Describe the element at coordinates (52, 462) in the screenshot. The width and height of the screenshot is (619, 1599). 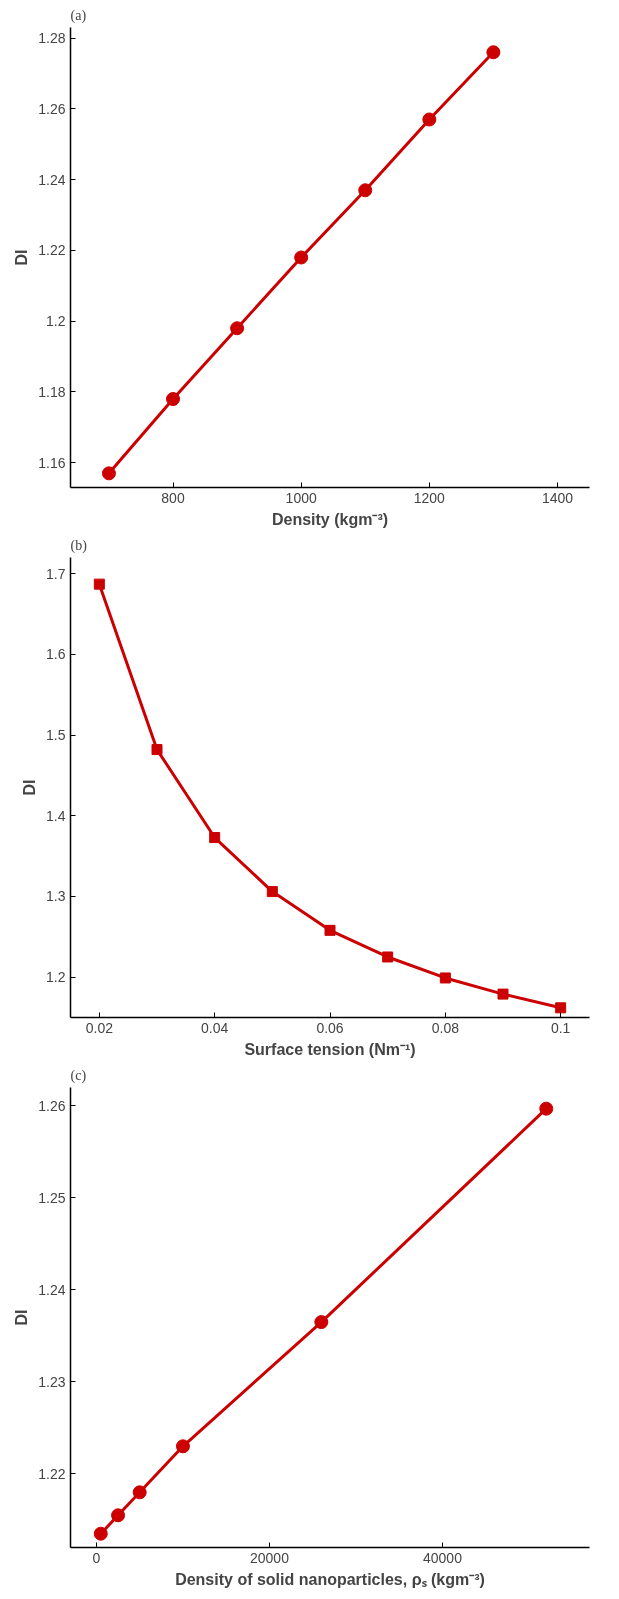
I see `y-tick-label: 1.16` at that location.